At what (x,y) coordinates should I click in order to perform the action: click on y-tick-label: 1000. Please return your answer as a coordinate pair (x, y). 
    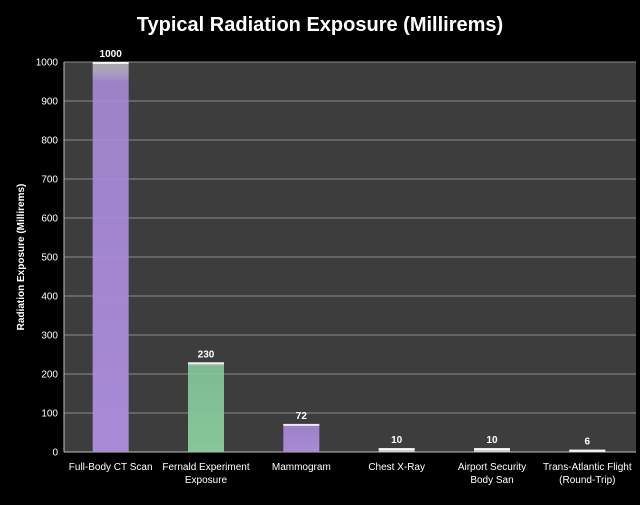
    Looking at the image, I should click on (47, 63).